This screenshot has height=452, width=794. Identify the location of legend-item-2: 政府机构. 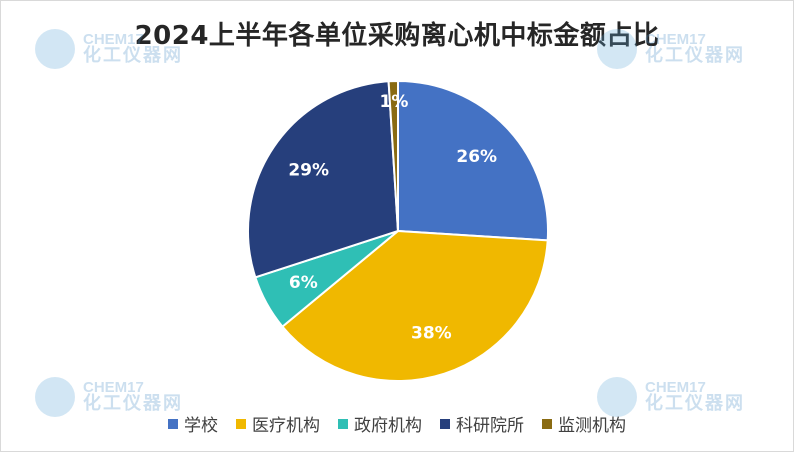
(380, 423).